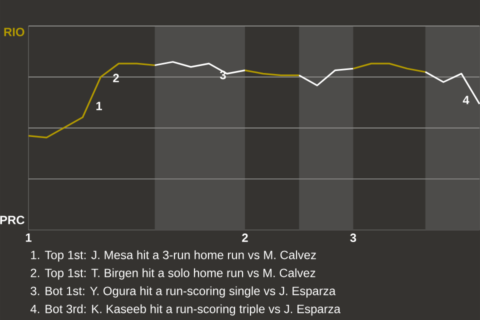 This screenshot has width=480, height=320. Describe the element at coordinates (99, 106) in the screenshot. I see `annotation: 1` at that location.